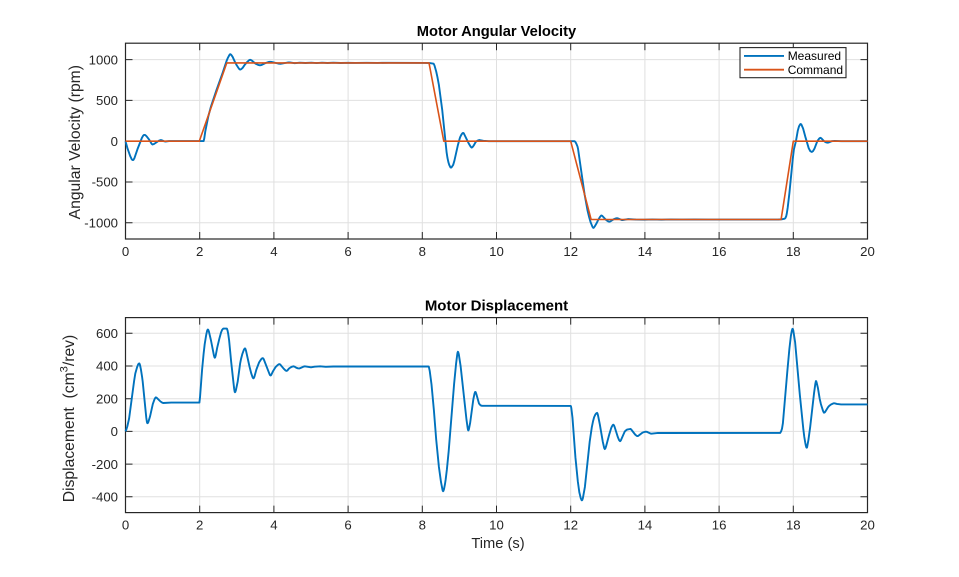 Image resolution: width=959 pixels, height=577 pixels. What do you see at coordinates (815, 70) in the screenshot?
I see `svg-text: Command` at bounding box center [815, 70].